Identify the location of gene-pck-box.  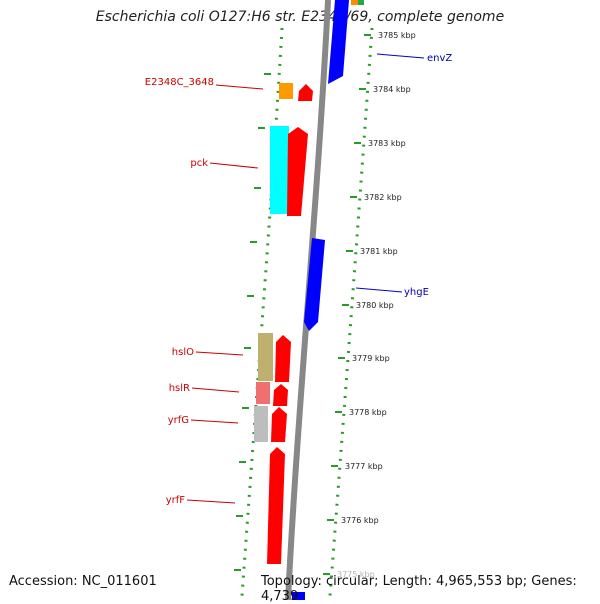
(279, 170).